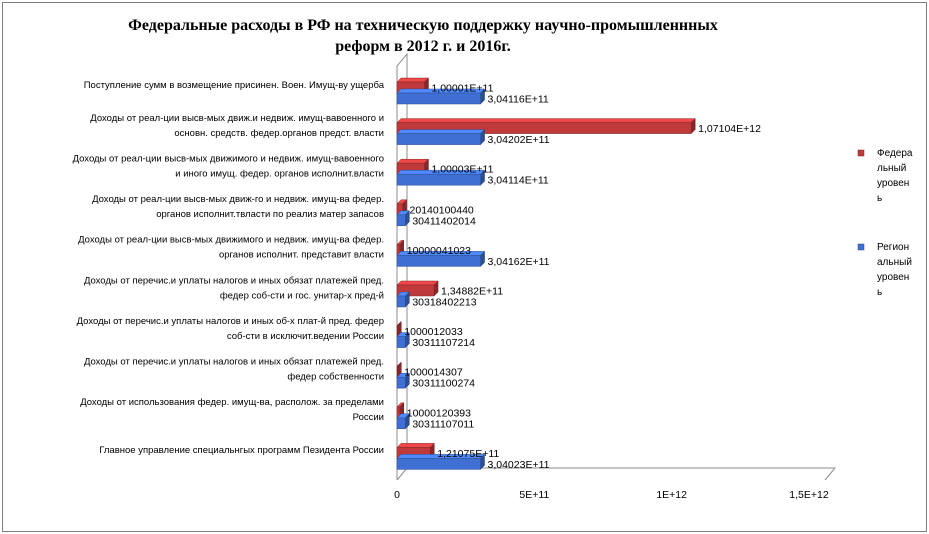 The image size is (929, 534). I want to click on x-tick-label: 1E+12, so click(671, 495).